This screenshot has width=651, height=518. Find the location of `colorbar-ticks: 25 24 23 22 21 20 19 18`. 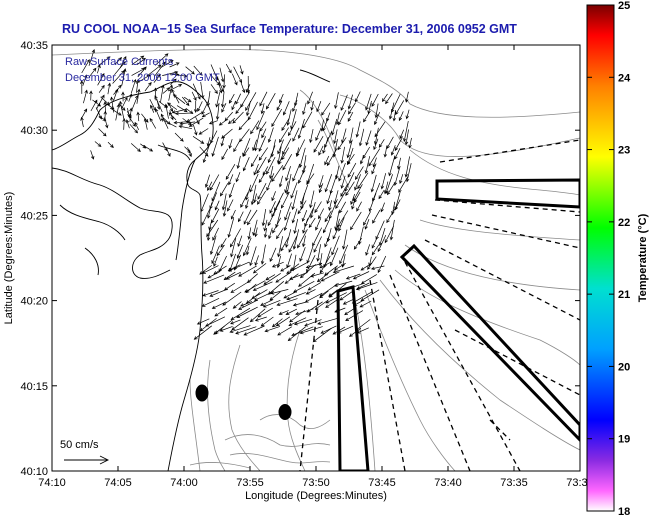

colorbar-ticks: 25 24 23 22 21 20 19 18 is located at coordinates (609, 259).